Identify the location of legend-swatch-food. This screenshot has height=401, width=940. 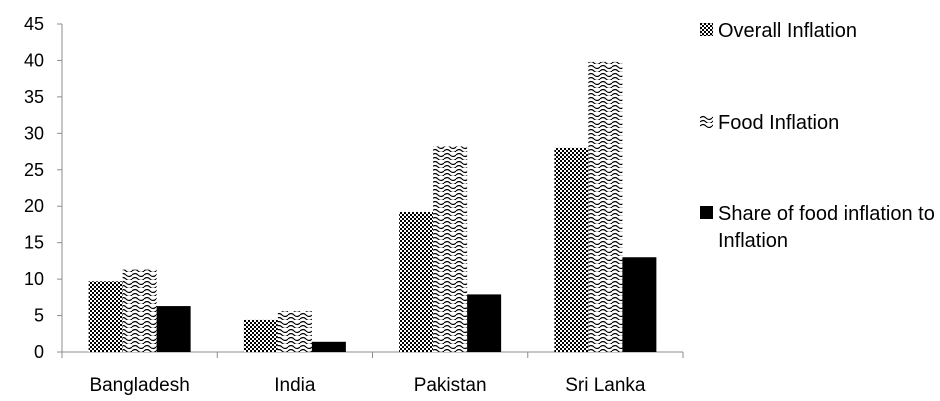
(706, 121).